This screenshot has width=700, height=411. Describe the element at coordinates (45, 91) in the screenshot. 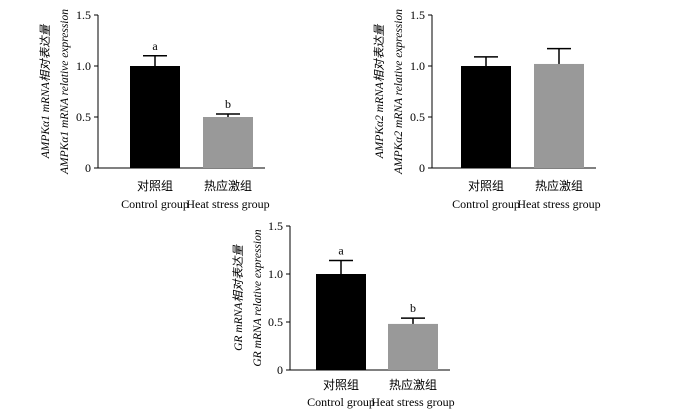

I see `y-axis-label: AMPKα1 mRNA相对表达量` at that location.